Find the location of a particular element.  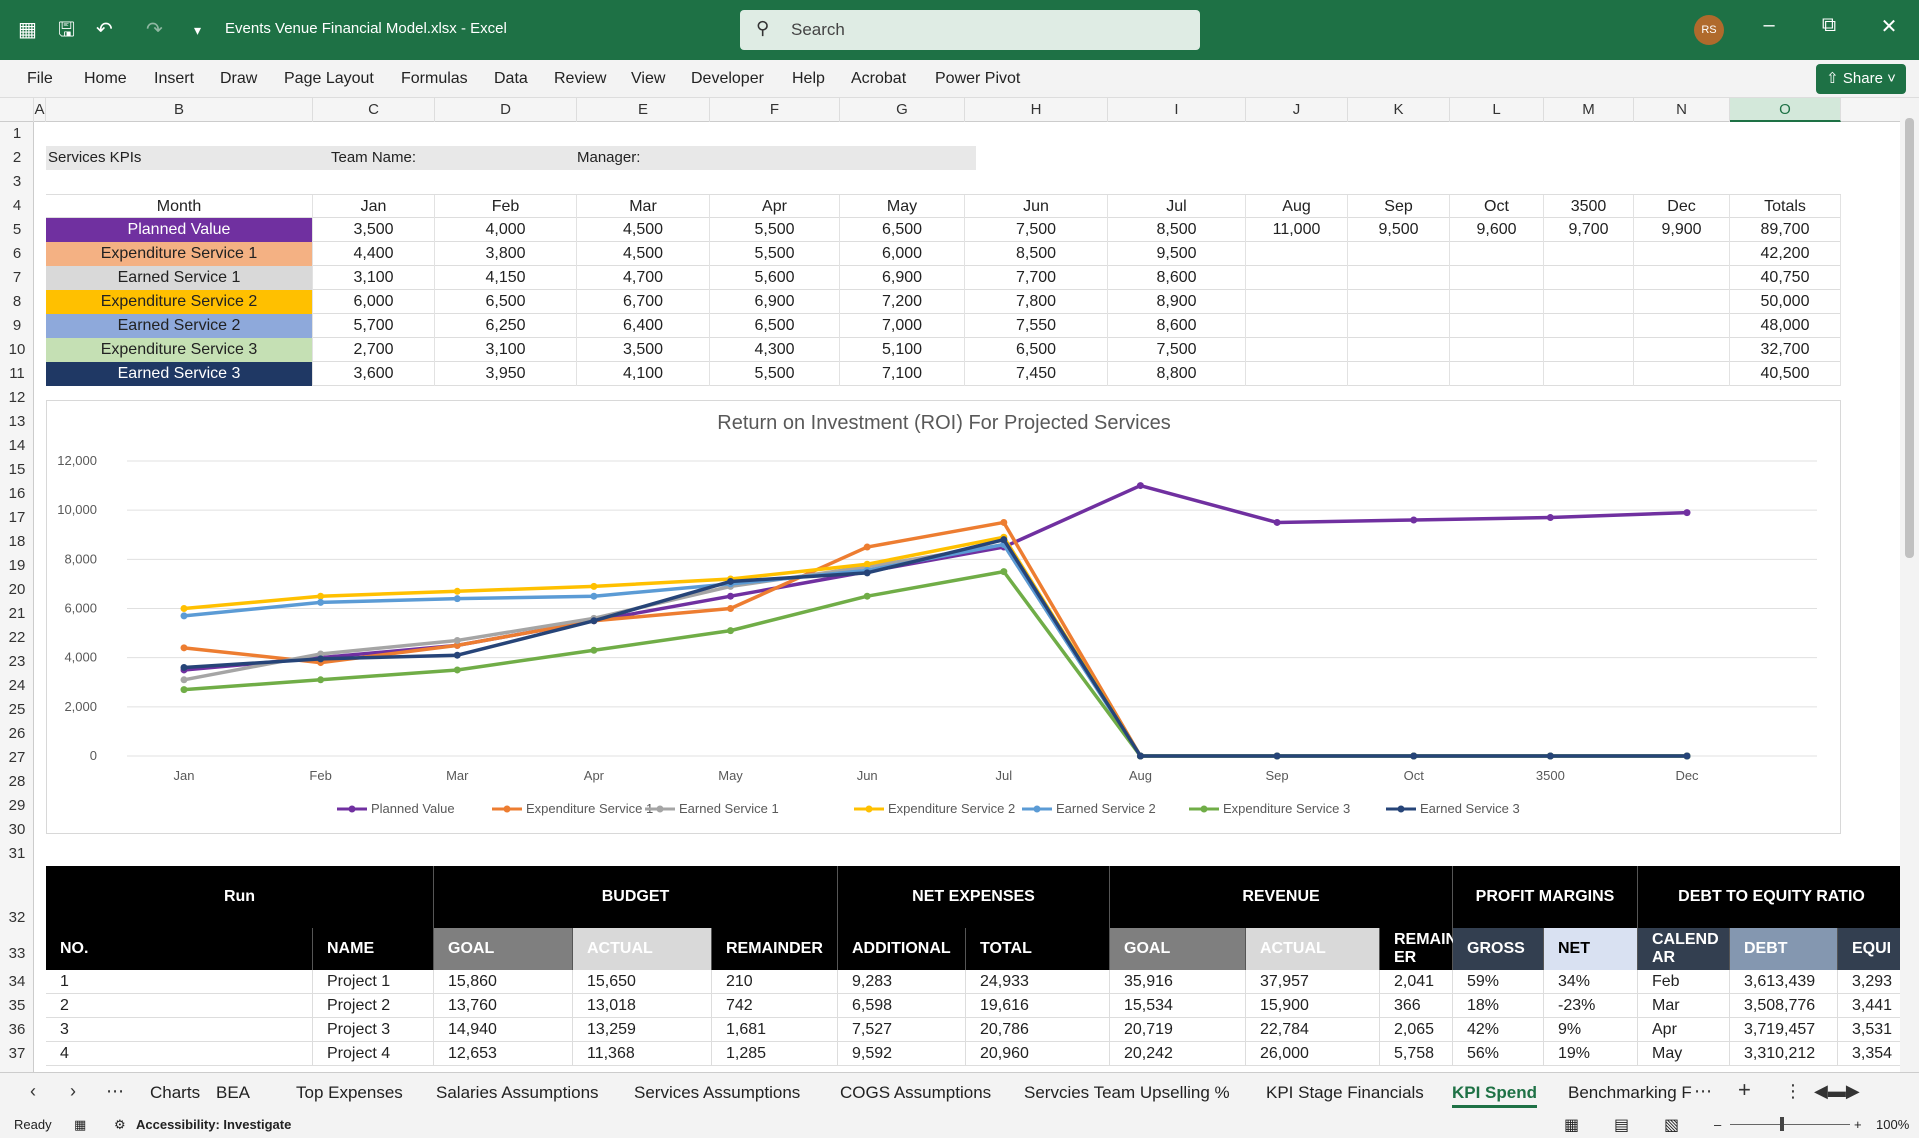

col-header-c: C is located at coordinates (374, 110).